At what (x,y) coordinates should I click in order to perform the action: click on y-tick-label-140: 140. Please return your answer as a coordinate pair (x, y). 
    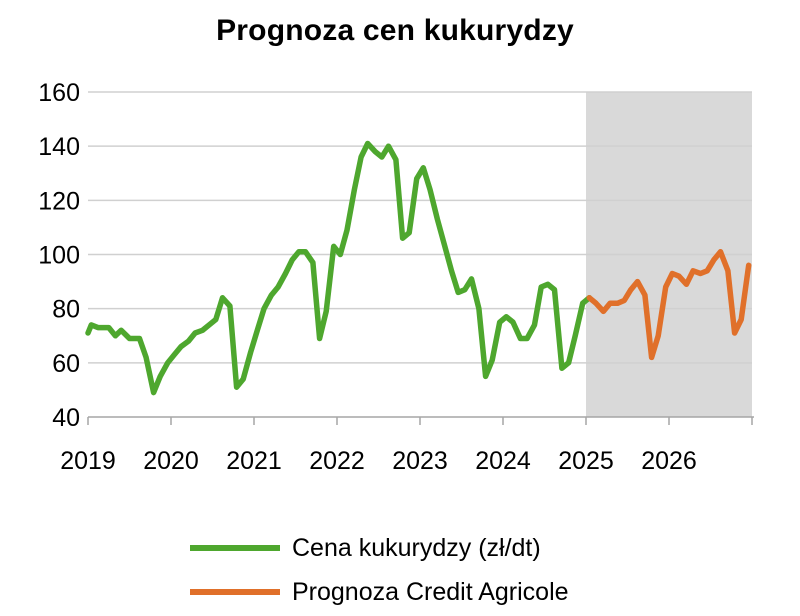
    Looking at the image, I should click on (59, 147).